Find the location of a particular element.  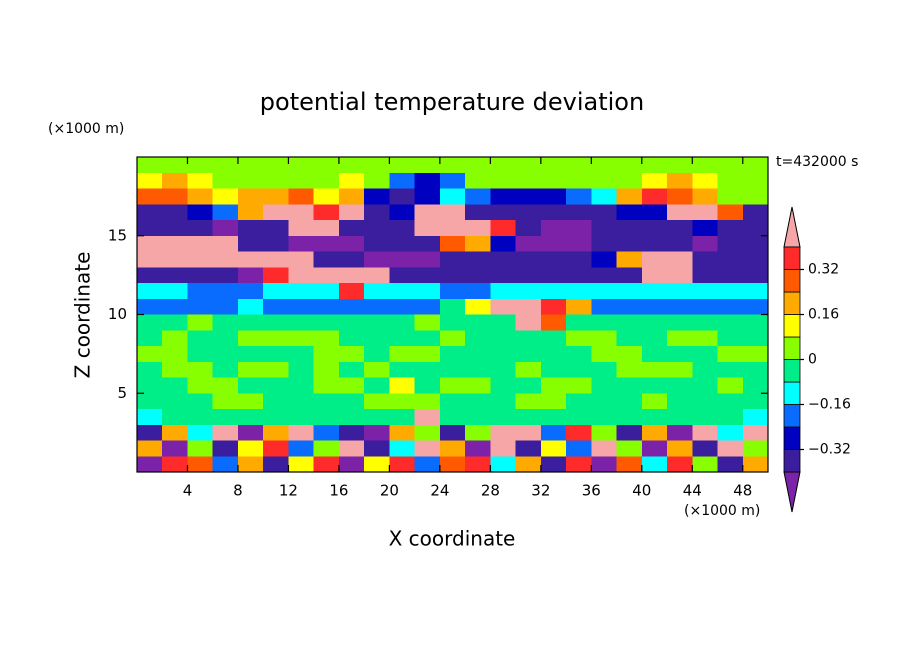

colorbar-band is located at coordinates (792, 303).